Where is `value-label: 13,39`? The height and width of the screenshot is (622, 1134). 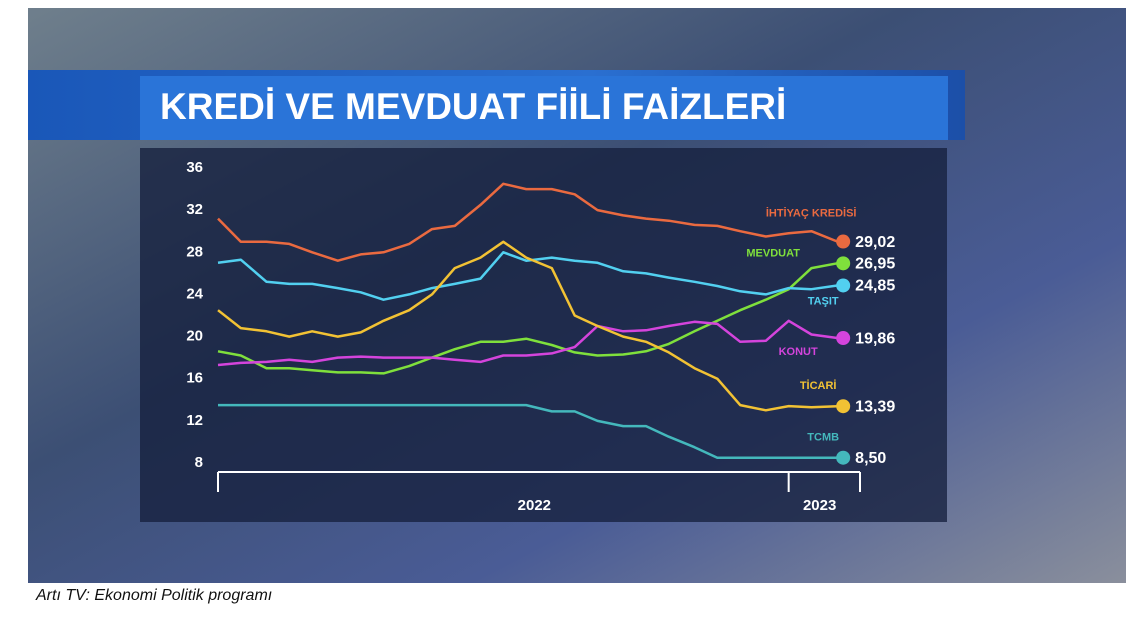 value-label: 13,39 is located at coordinates (875, 406).